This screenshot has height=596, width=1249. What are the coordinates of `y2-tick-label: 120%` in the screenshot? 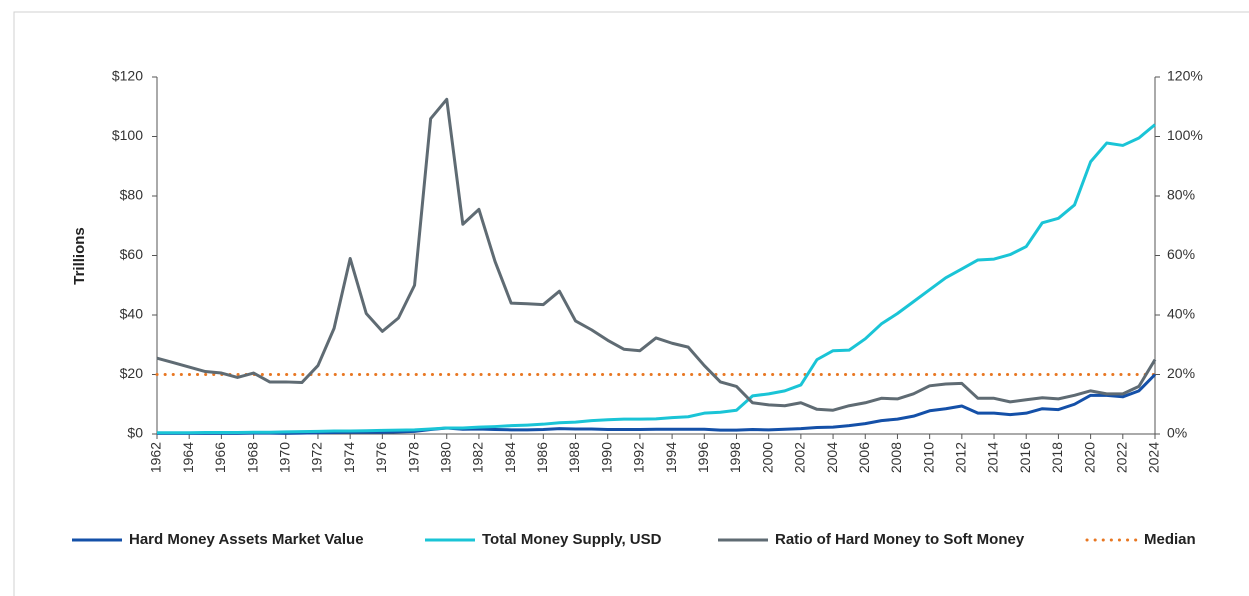 It's located at (1185, 76).